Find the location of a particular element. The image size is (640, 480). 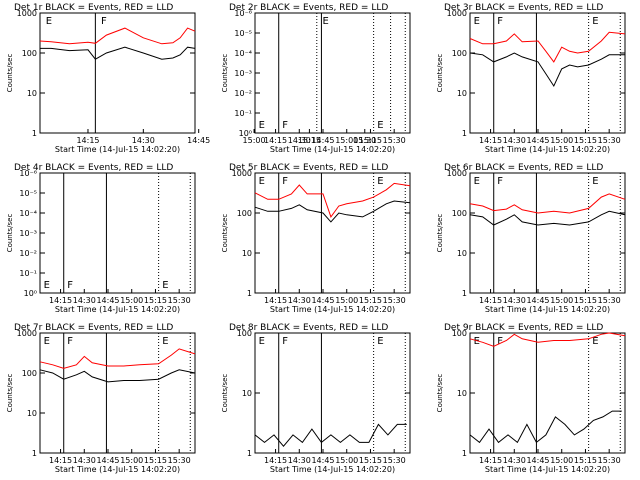

plot-title: Det 1r BLACK = Events, RED = LLD is located at coordinates (93, 8).